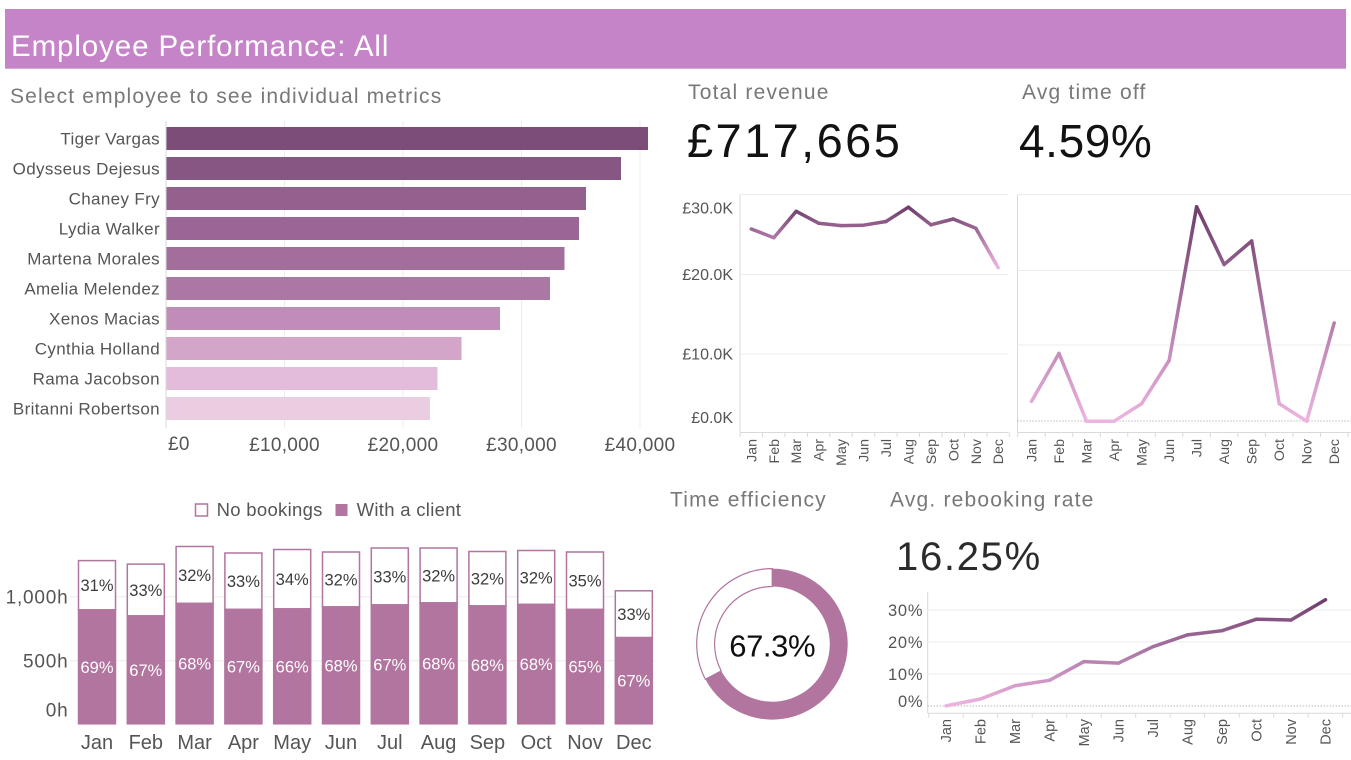 The width and height of the screenshot is (1351, 760). Describe the element at coordinates (403, 445) in the screenshot. I see `svg-text: £20,000` at that location.